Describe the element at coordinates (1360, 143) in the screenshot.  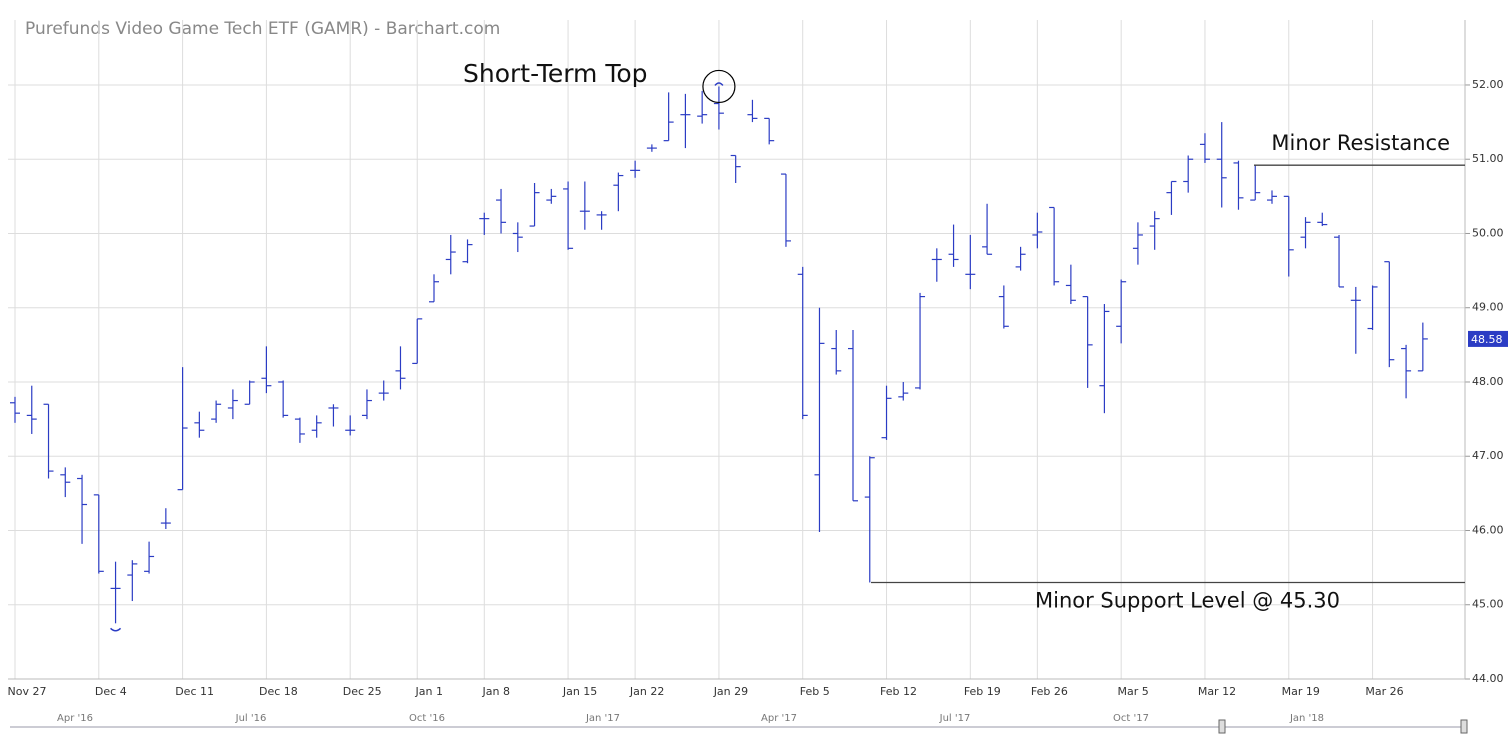
I see `annotation: Minor Resistance` at that location.